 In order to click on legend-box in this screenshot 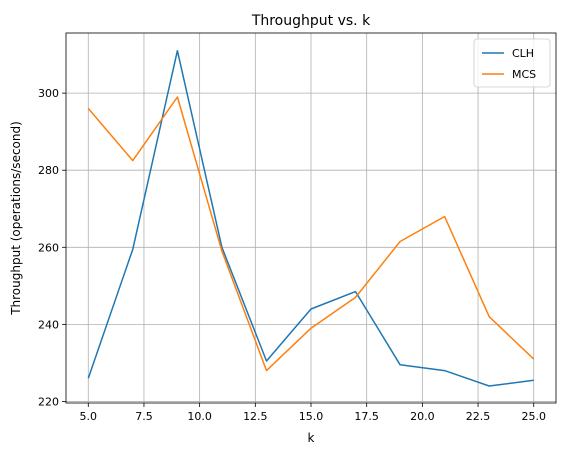, I will do `click(512, 63)`.